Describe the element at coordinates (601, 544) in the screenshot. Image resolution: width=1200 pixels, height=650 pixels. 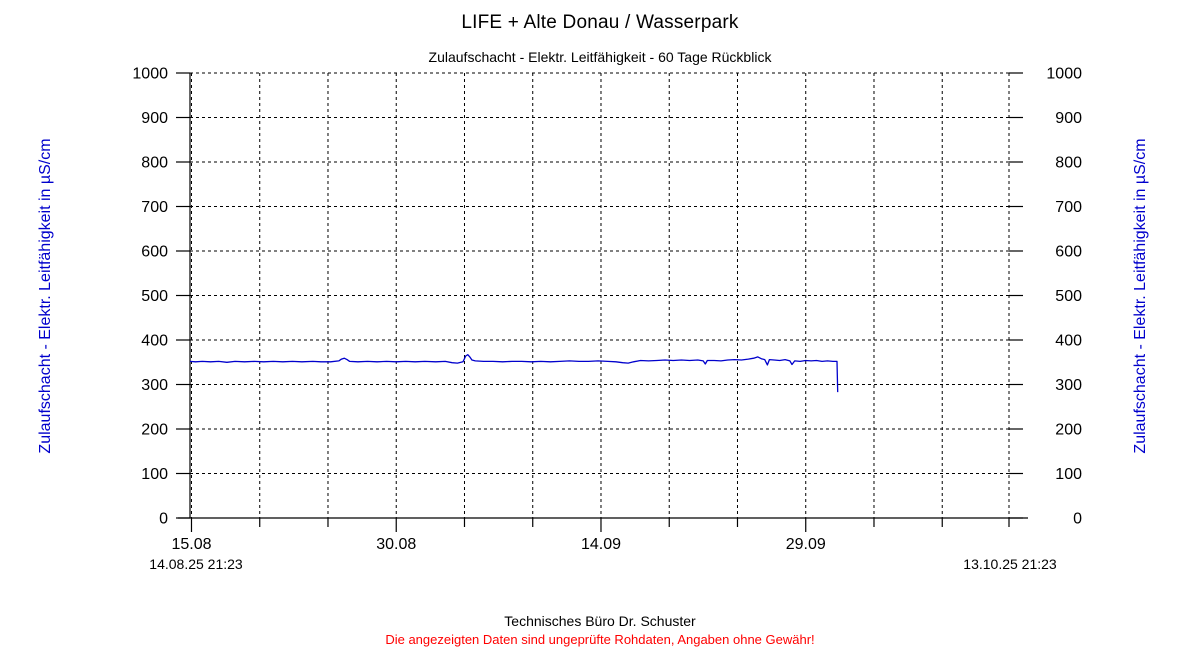
I see `svg-text: 14.09` at that location.